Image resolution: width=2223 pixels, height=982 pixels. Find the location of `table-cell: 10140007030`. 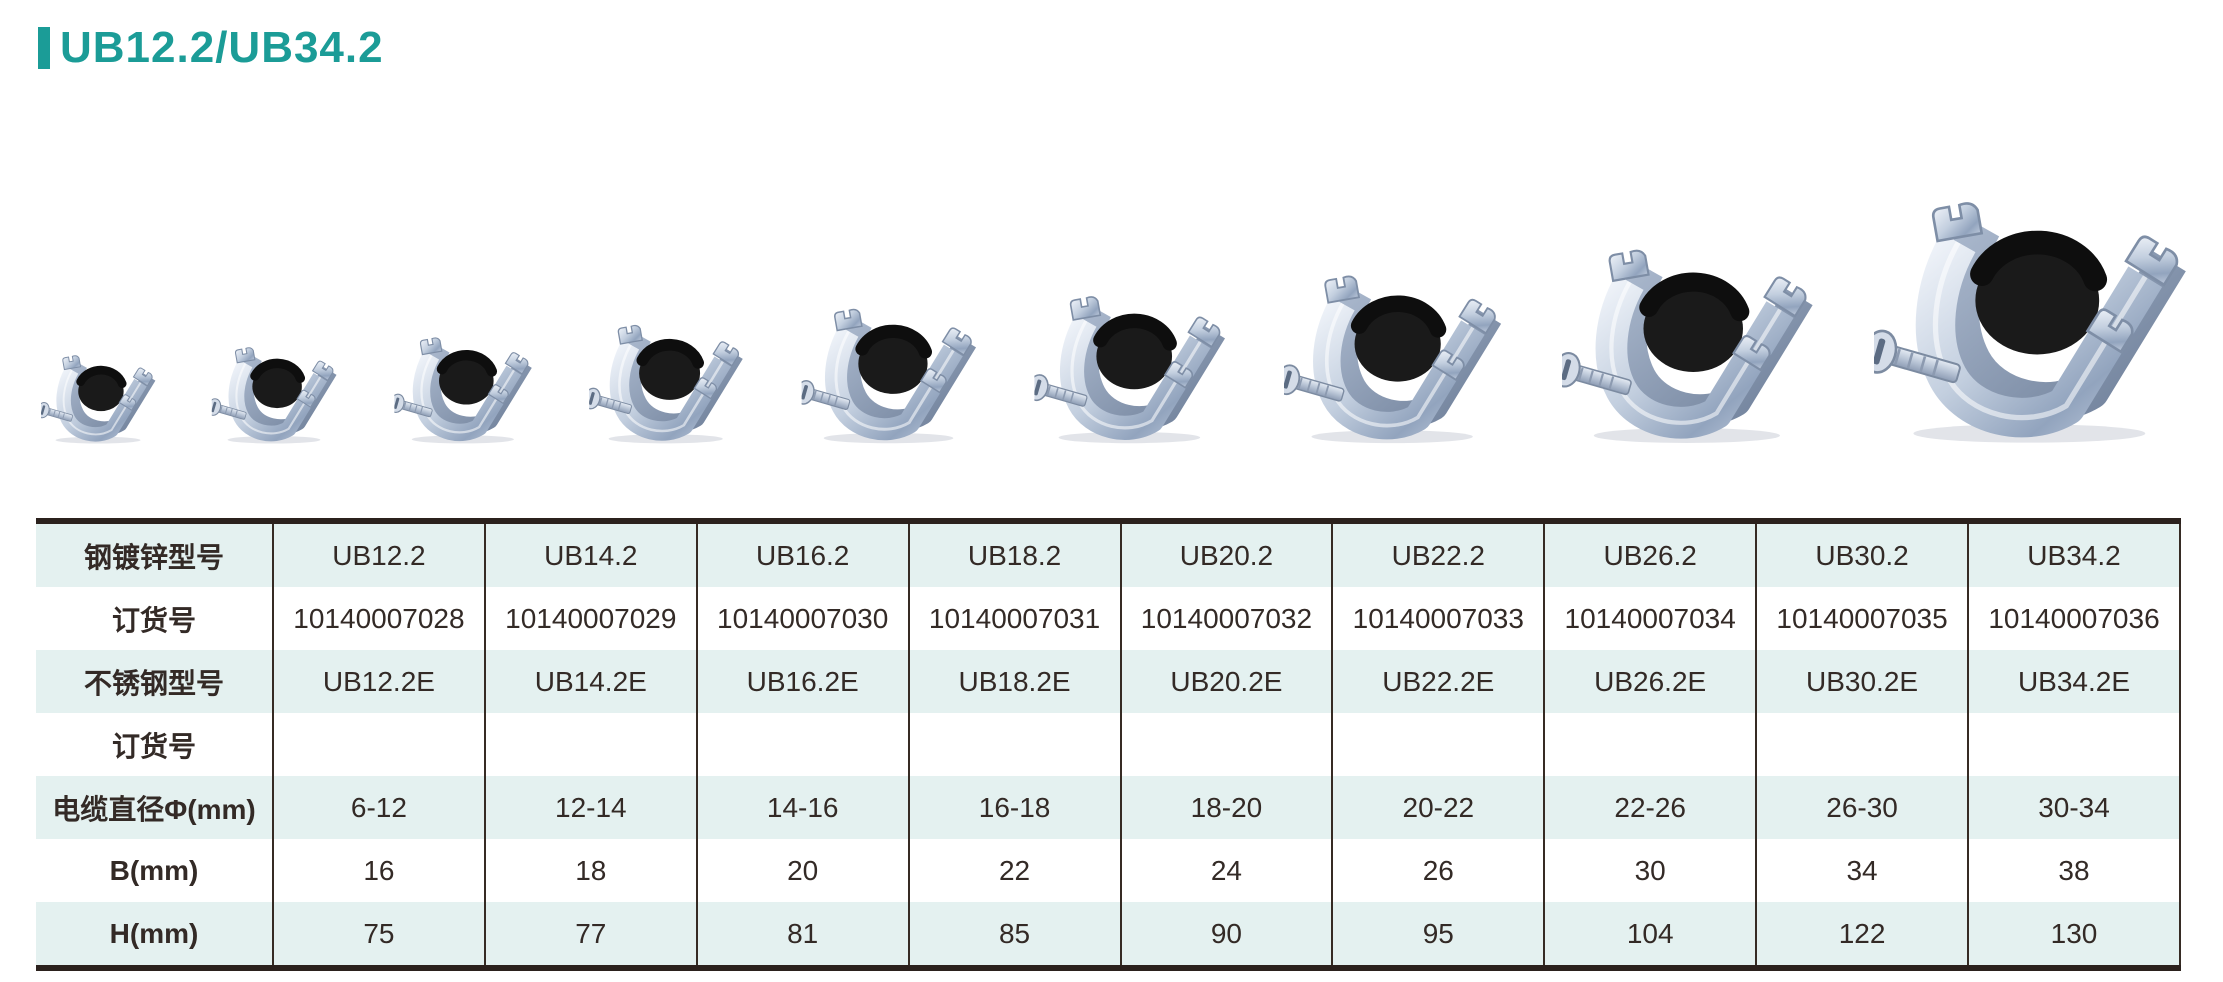

table-cell: 10140007030 is located at coordinates (803, 618).